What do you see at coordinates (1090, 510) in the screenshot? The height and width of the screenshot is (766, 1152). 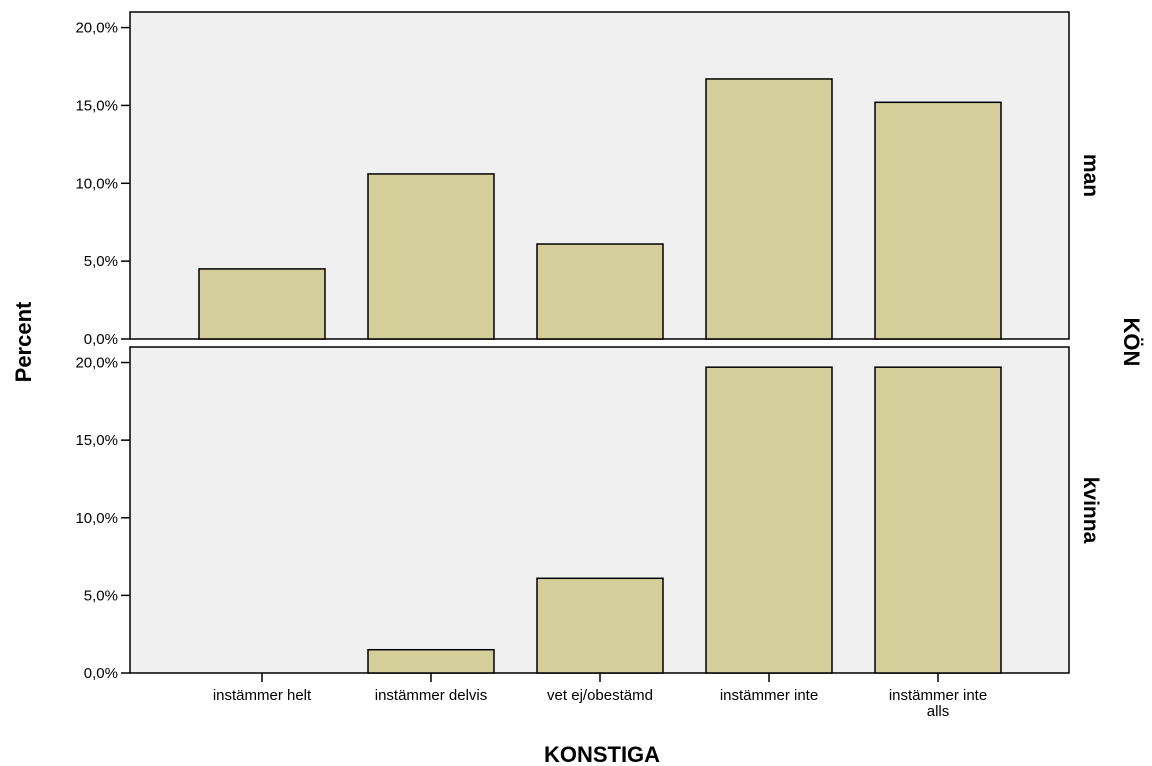 I see `panel-label-kvinna: kvinna` at bounding box center [1090, 510].